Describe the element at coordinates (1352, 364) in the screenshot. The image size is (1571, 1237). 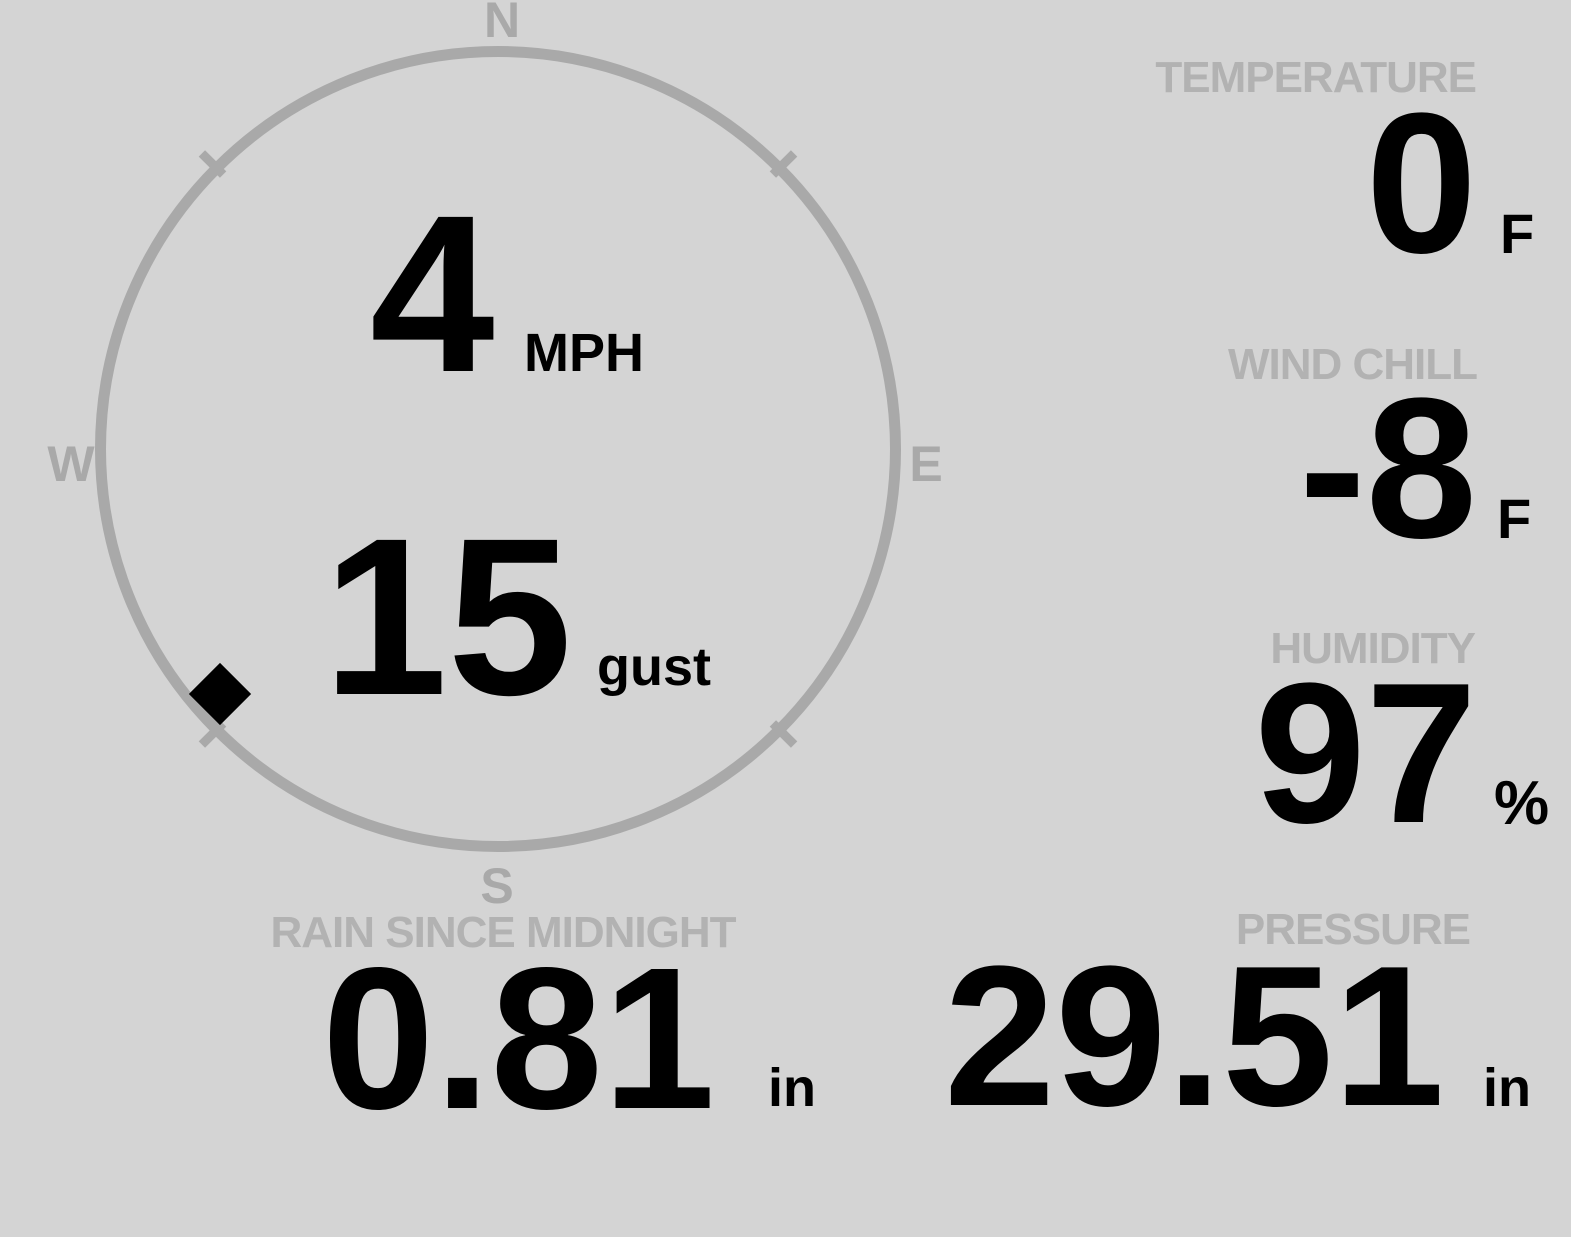
I see `wind-chill-label: WIND CHILL` at that location.